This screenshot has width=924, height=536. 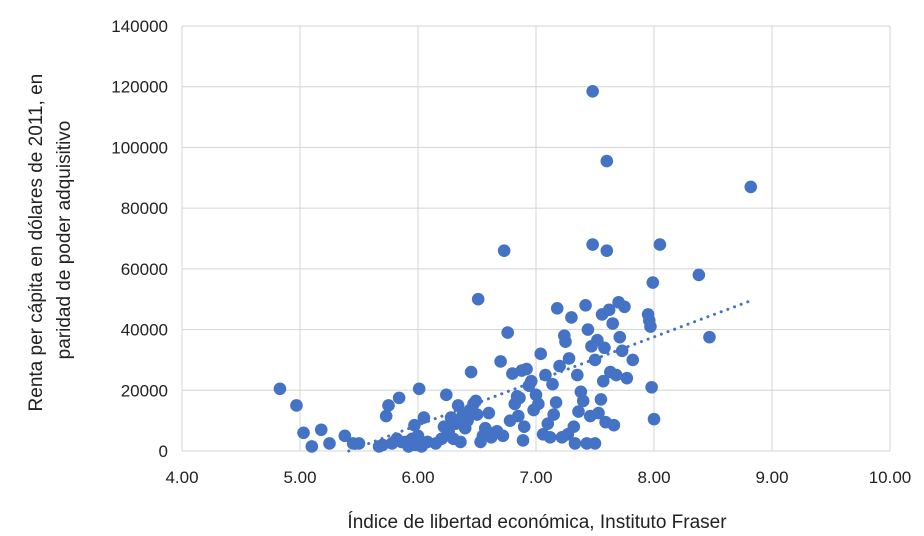 What do you see at coordinates (163, 451) in the screenshot?
I see `y-tick-label: 0` at bounding box center [163, 451].